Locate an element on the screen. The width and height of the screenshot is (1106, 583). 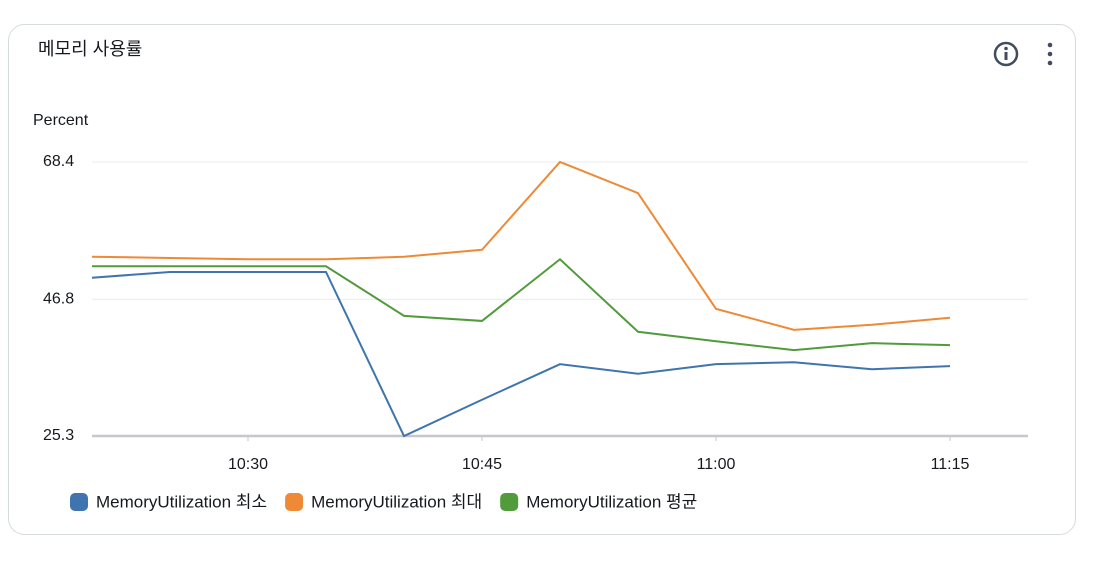
legend-label: MemoryUtilization 최소 is located at coordinates (181, 501).